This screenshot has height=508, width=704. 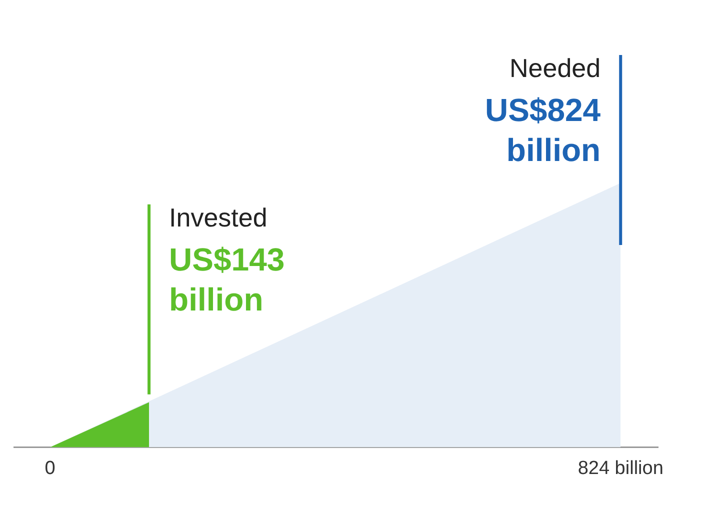 What do you see at coordinates (621, 468) in the screenshot?
I see `x-tick-label: 824 billion` at bounding box center [621, 468].